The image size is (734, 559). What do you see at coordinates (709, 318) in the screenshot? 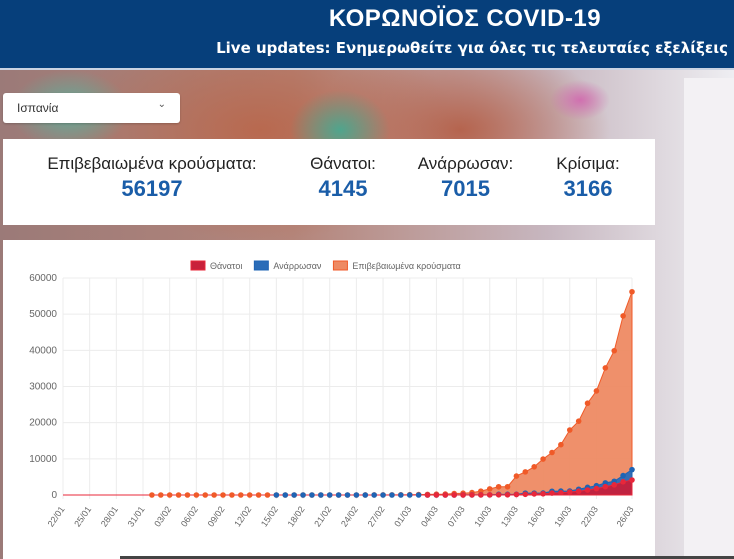
I see `side-panel` at bounding box center [709, 318].